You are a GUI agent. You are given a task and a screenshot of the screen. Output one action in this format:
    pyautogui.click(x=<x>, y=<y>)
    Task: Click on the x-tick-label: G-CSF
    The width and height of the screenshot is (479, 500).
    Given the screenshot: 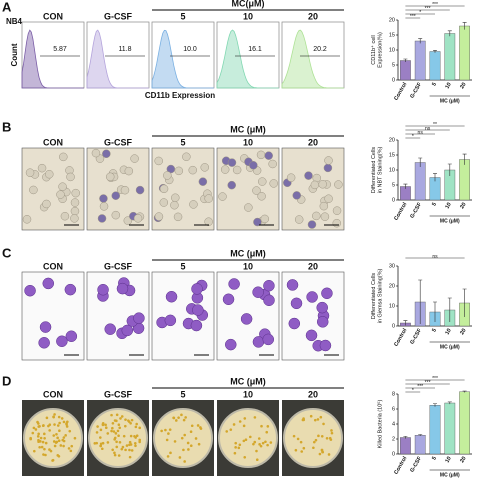 What is the action you would take?
    pyautogui.click(x=416, y=464)
    